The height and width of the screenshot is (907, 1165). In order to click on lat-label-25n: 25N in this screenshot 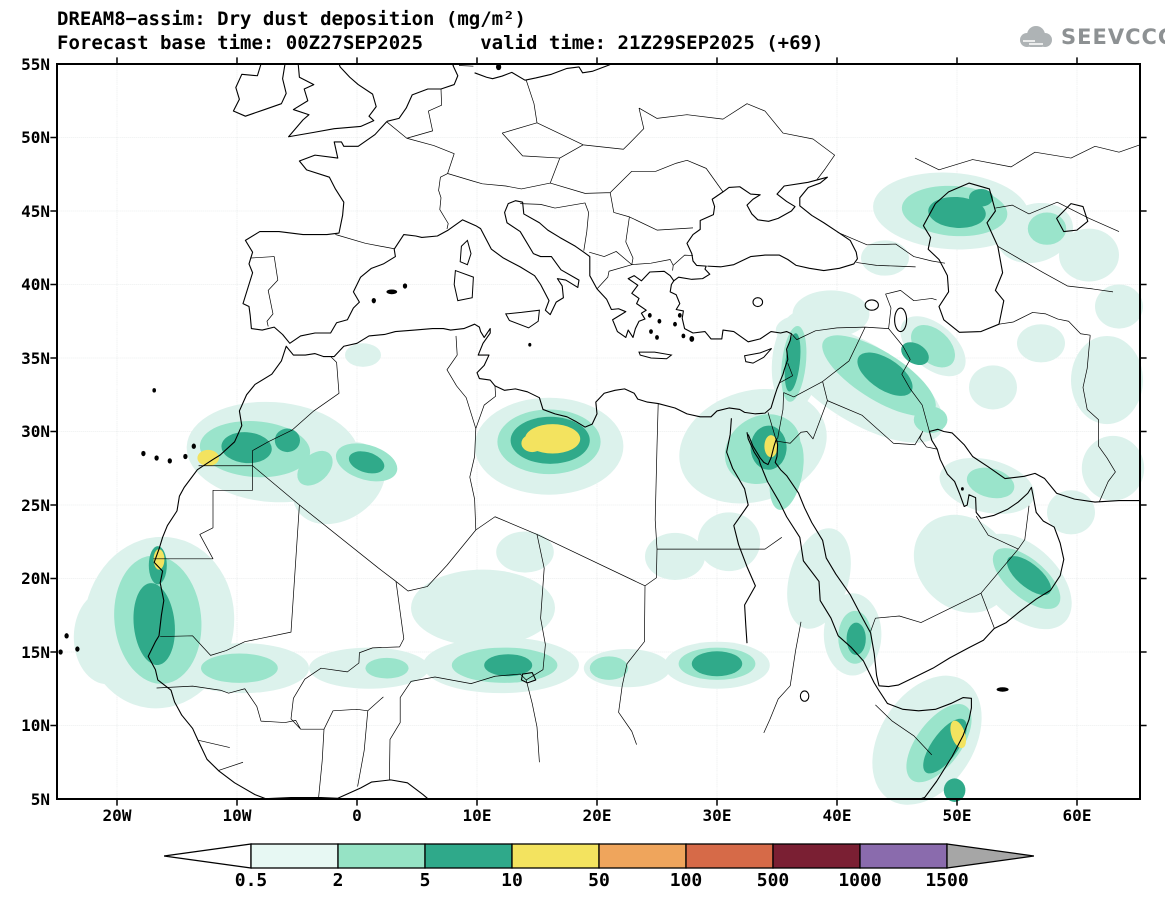, I will do `click(35, 505)`.